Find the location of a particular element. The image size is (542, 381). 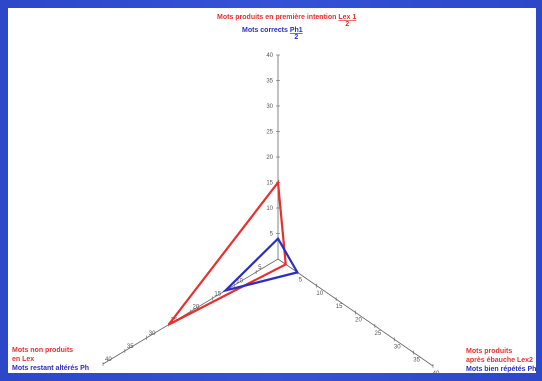

tick-label-left: 15 is located at coordinates (217, 294).